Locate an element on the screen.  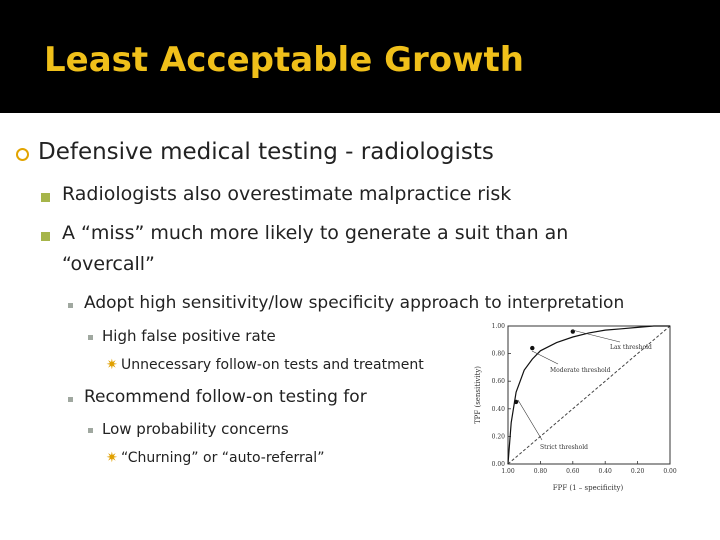
y-tick-label: 0.40 is located at coordinates (499, 409).